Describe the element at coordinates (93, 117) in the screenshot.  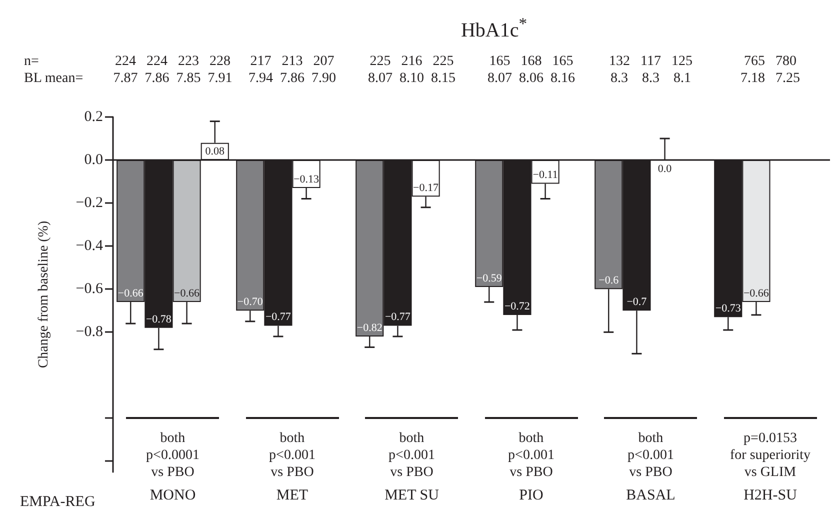
I see `y-tick-label: 0.2` at that location.